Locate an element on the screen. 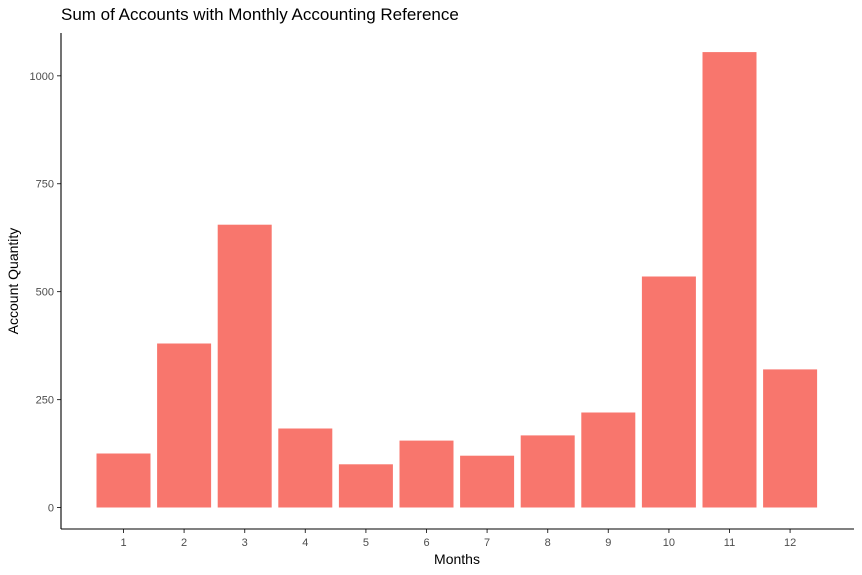  y-tick-label: 1000 is located at coordinates (42, 77).